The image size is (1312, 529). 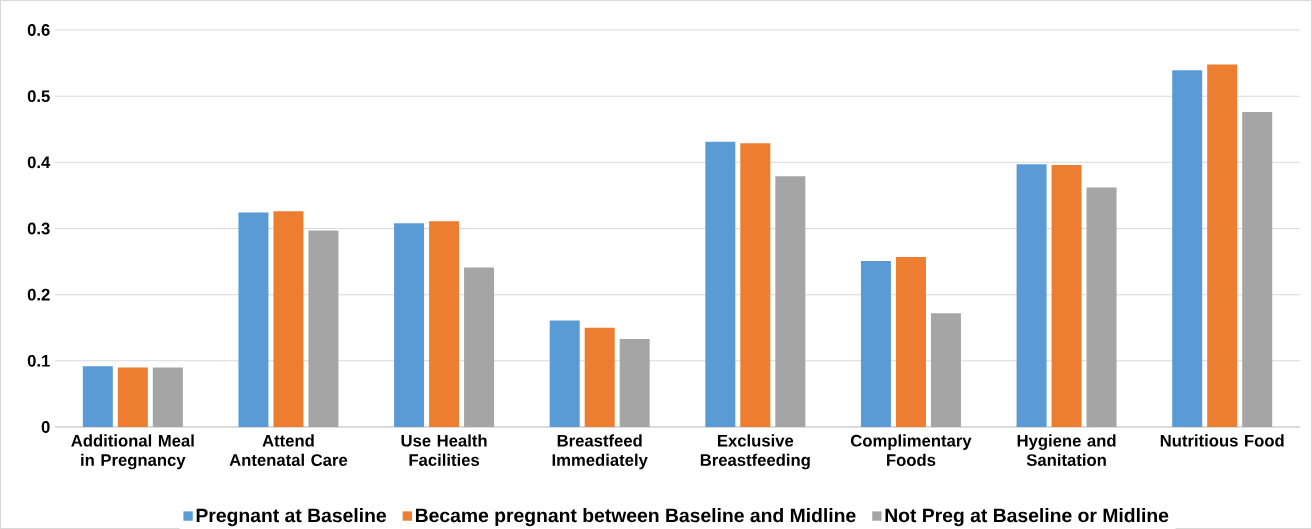 I want to click on y-tick-label: 0.5, so click(x=38, y=96).